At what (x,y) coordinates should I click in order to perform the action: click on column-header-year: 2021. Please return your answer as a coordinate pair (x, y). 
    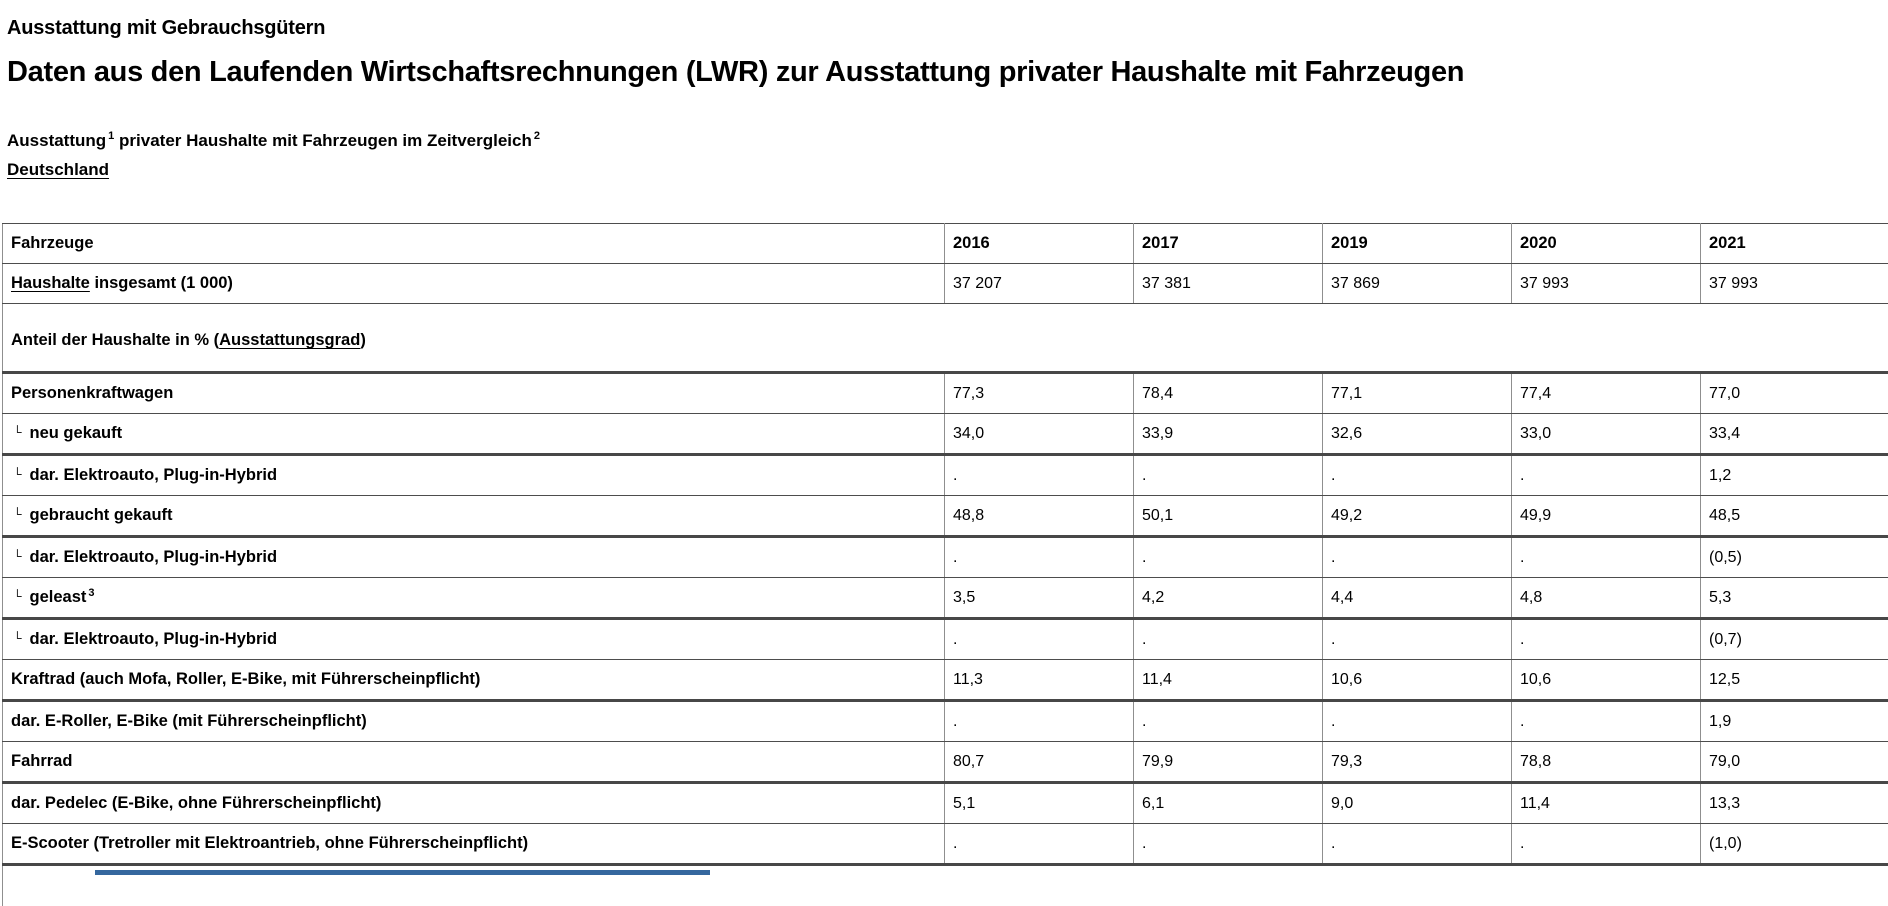
    Looking at the image, I should click on (1794, 244).